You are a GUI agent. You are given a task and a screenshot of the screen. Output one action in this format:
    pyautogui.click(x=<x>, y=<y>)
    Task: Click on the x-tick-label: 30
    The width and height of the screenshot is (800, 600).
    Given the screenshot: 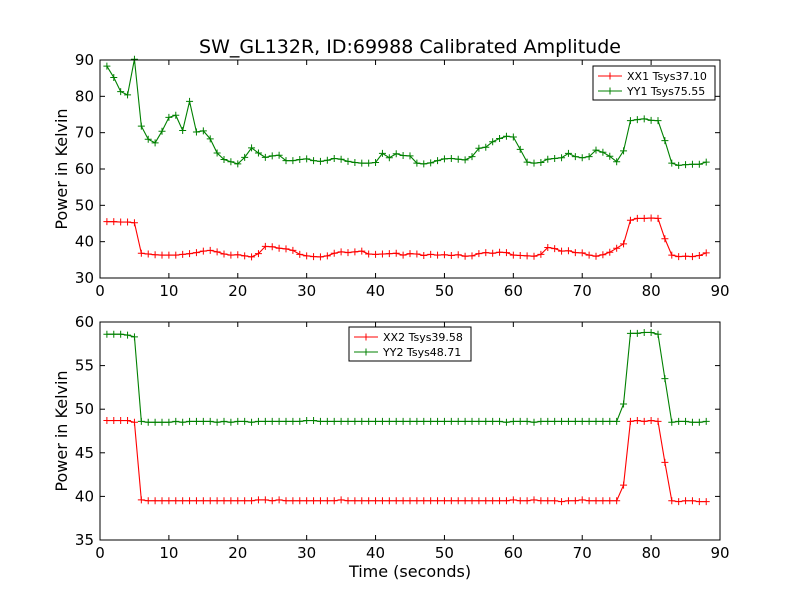 What is the action you would take?
    pyautogui.click(x=306, y=553)
    